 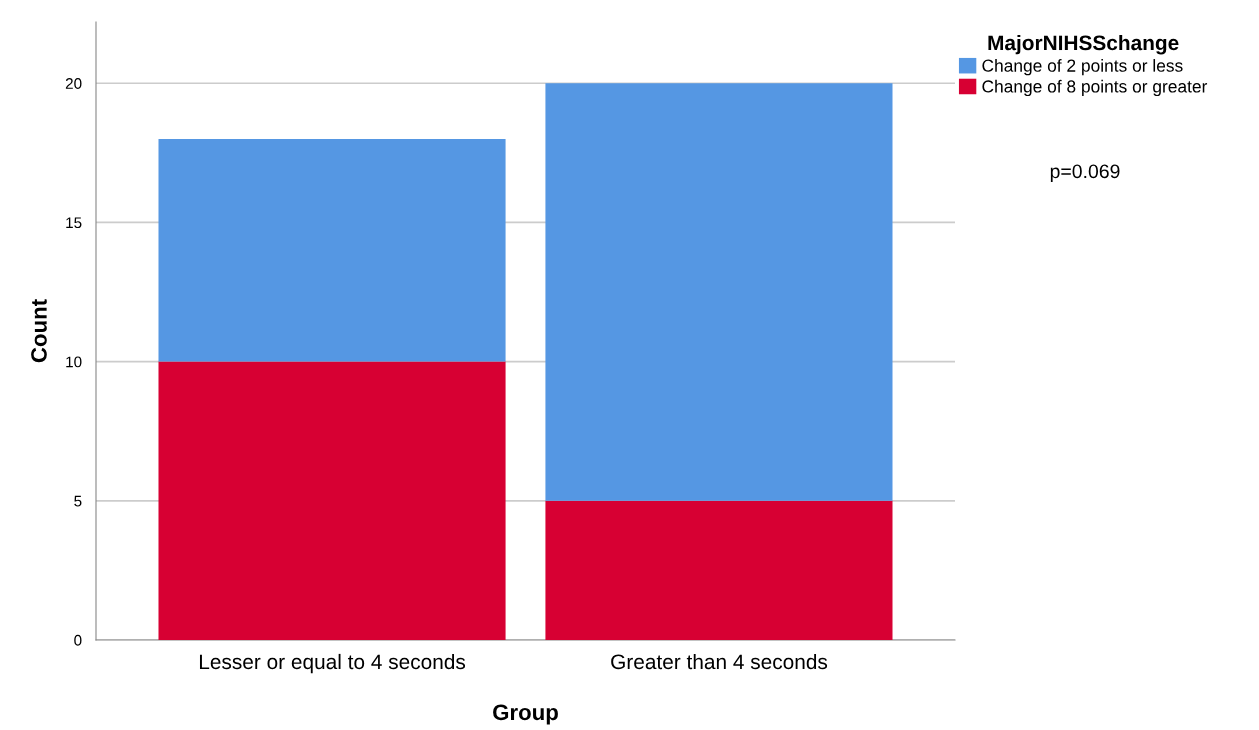 What do you see at coordinates (78, 501) in the screenshot?
I see `y-tick-label: 5` at bounding box center [78, 501].